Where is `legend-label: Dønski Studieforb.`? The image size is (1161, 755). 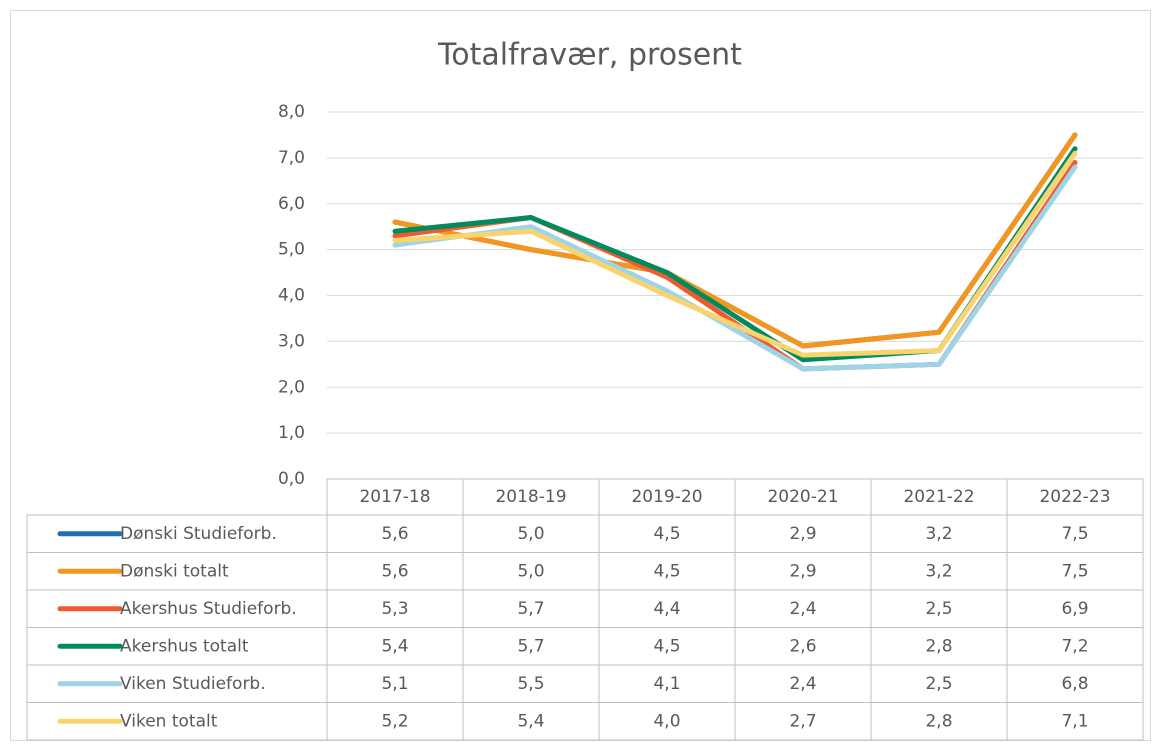 legend-label: Dønski Studieforb. is located at coordinates (198, 534).